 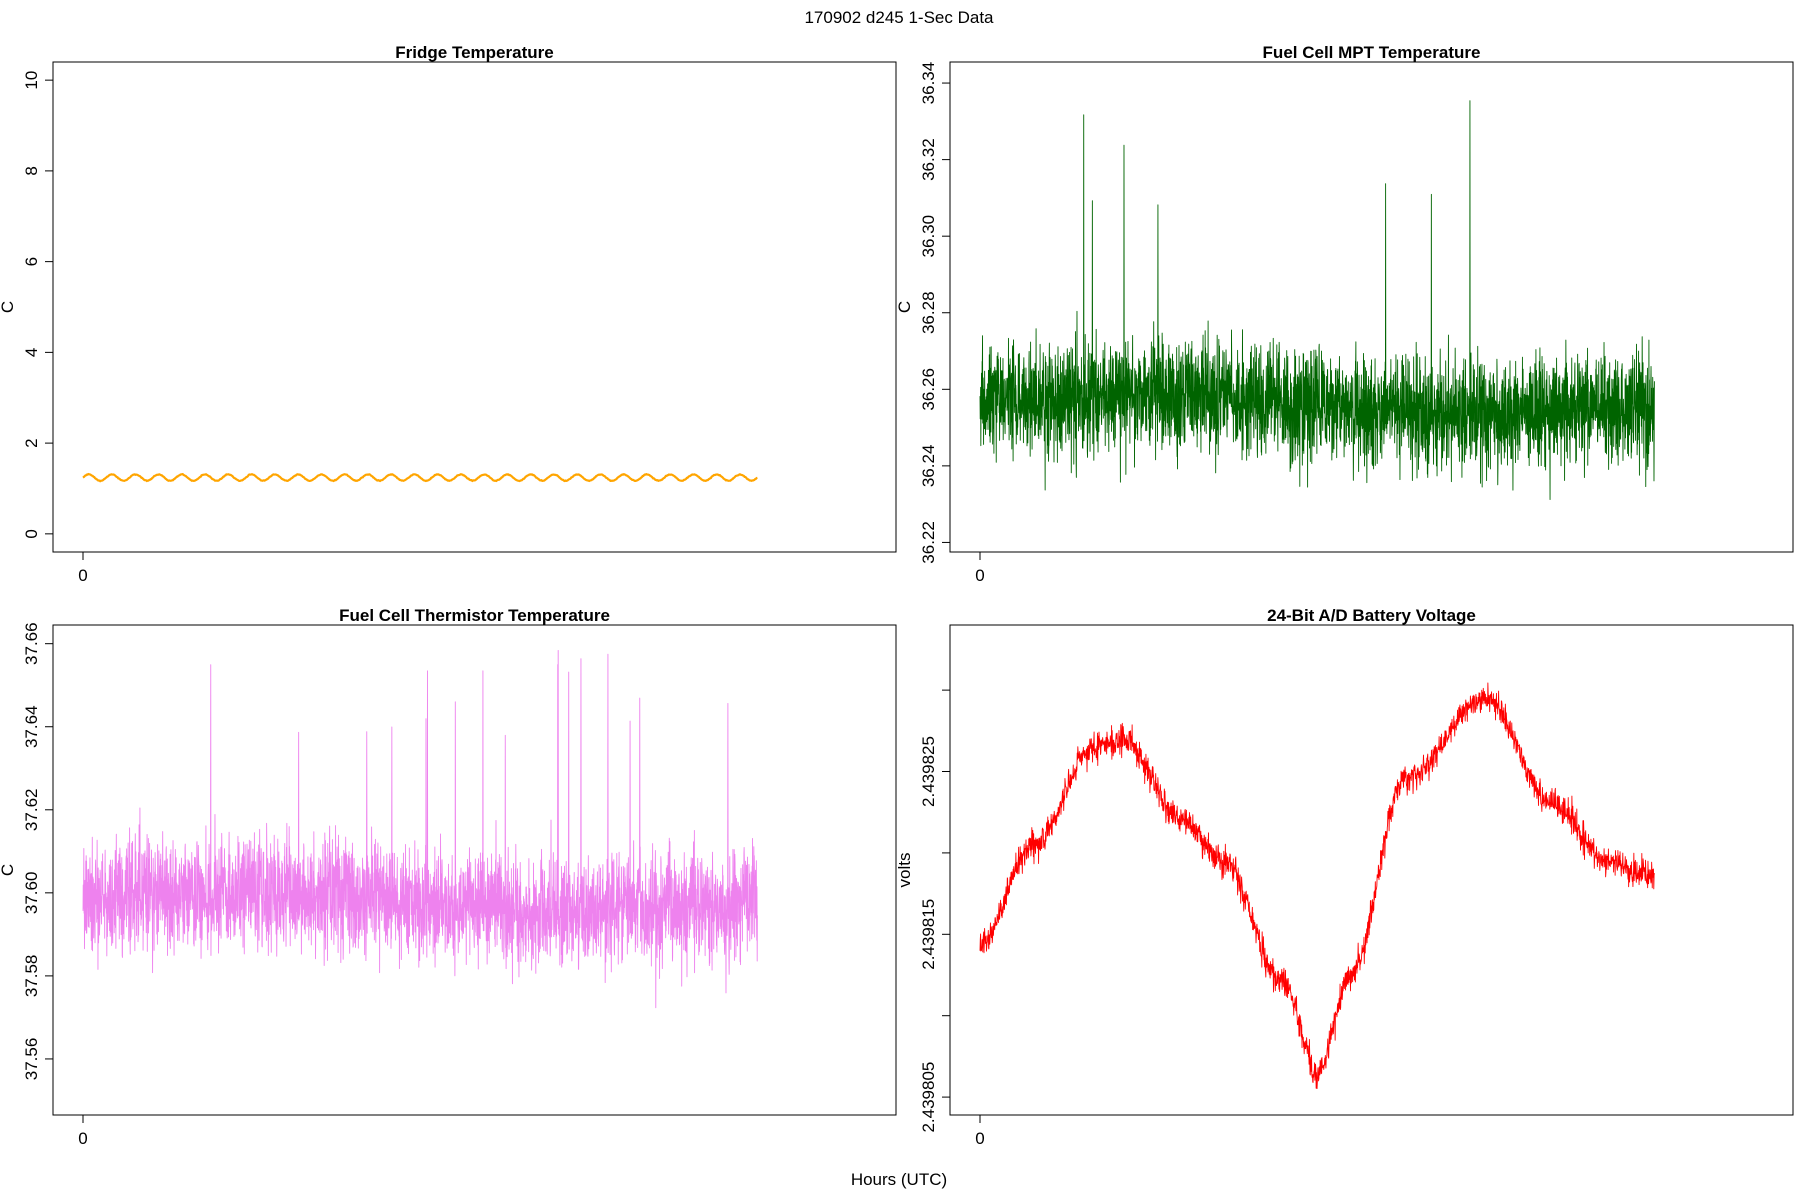 I want to click on y-tick-label: 37.62, so click(x=31, y=810).